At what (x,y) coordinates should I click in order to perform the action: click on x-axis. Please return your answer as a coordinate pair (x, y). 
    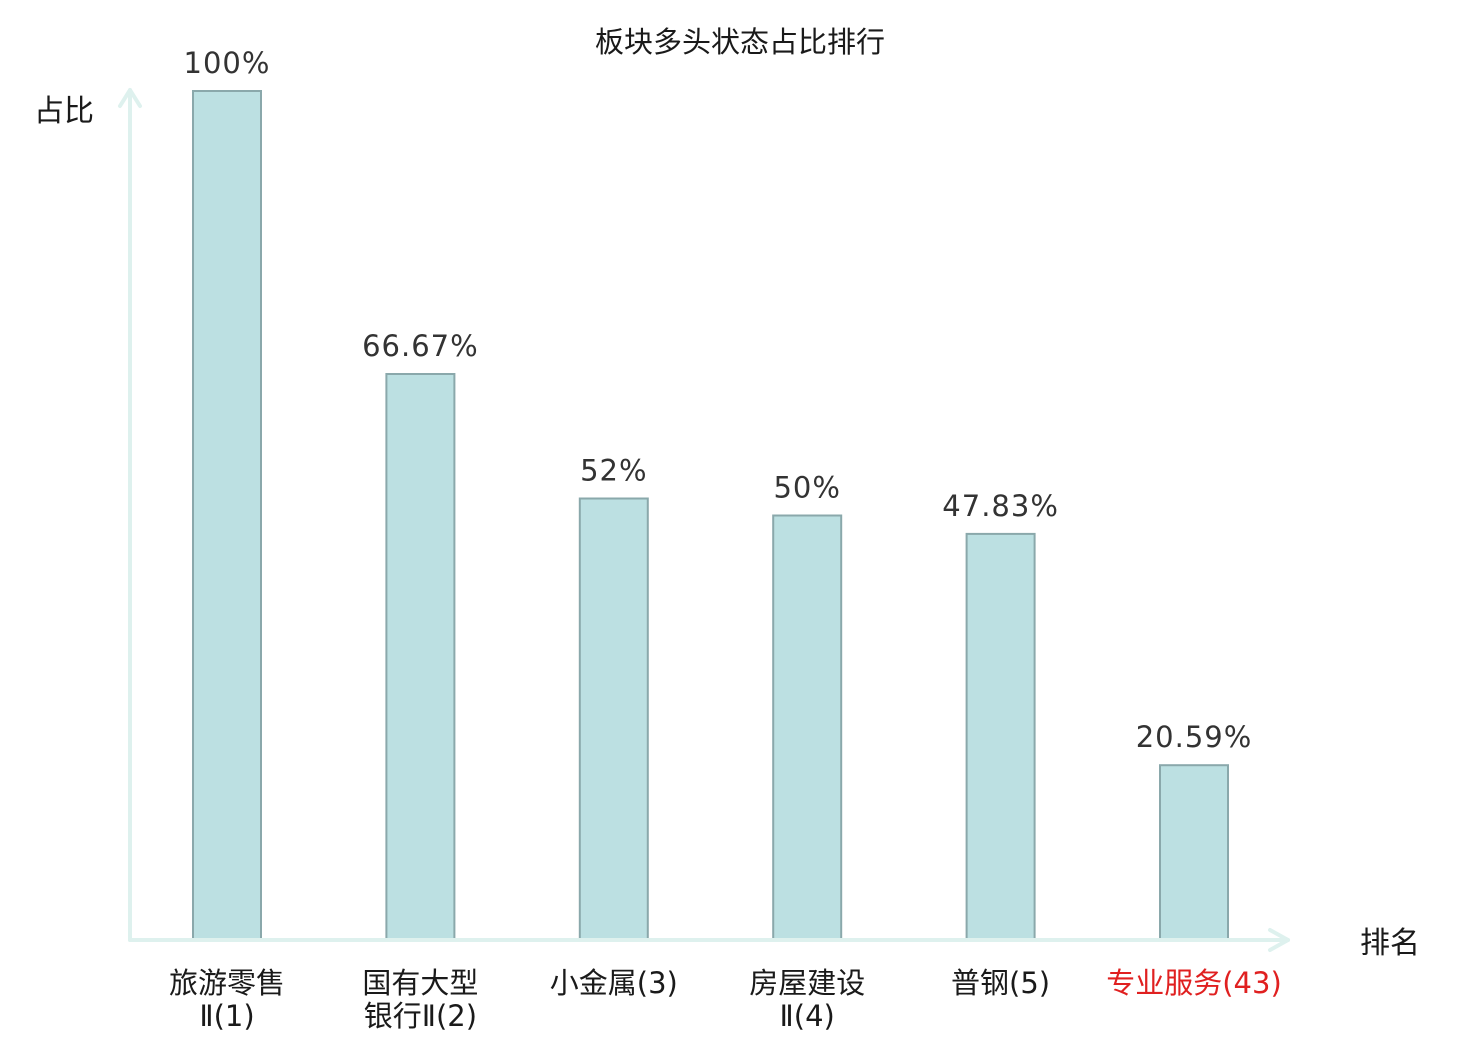
    Looking at the image, I should click on (709, 940).